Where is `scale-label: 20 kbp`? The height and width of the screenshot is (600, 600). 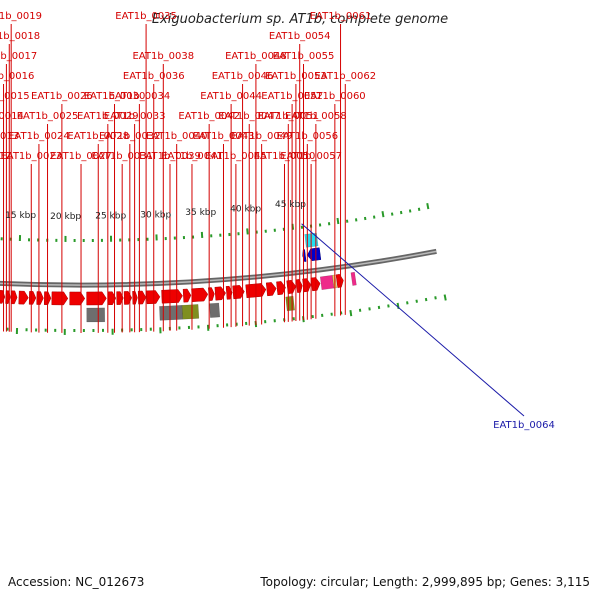
scale-label: 20 kbp is located at coordinates (65, 217).